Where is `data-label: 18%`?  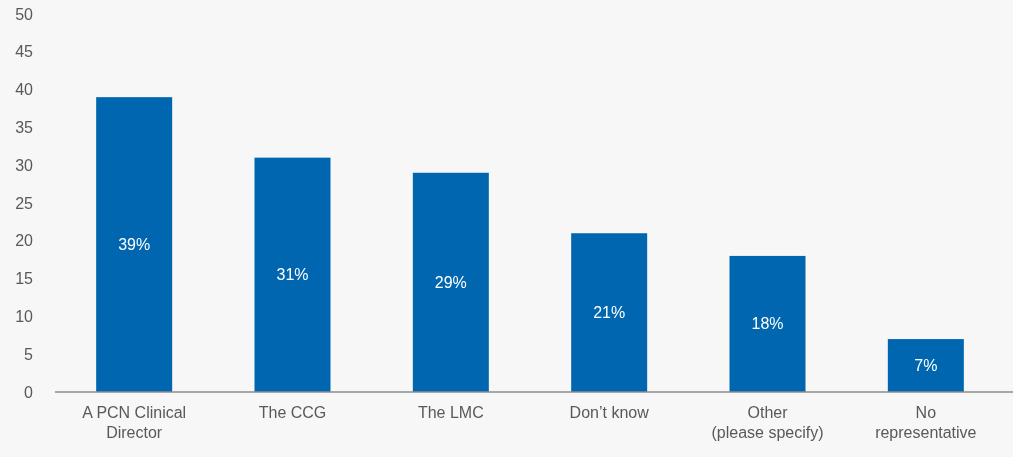 data-label: 18% is located at coordinates (767, 324).